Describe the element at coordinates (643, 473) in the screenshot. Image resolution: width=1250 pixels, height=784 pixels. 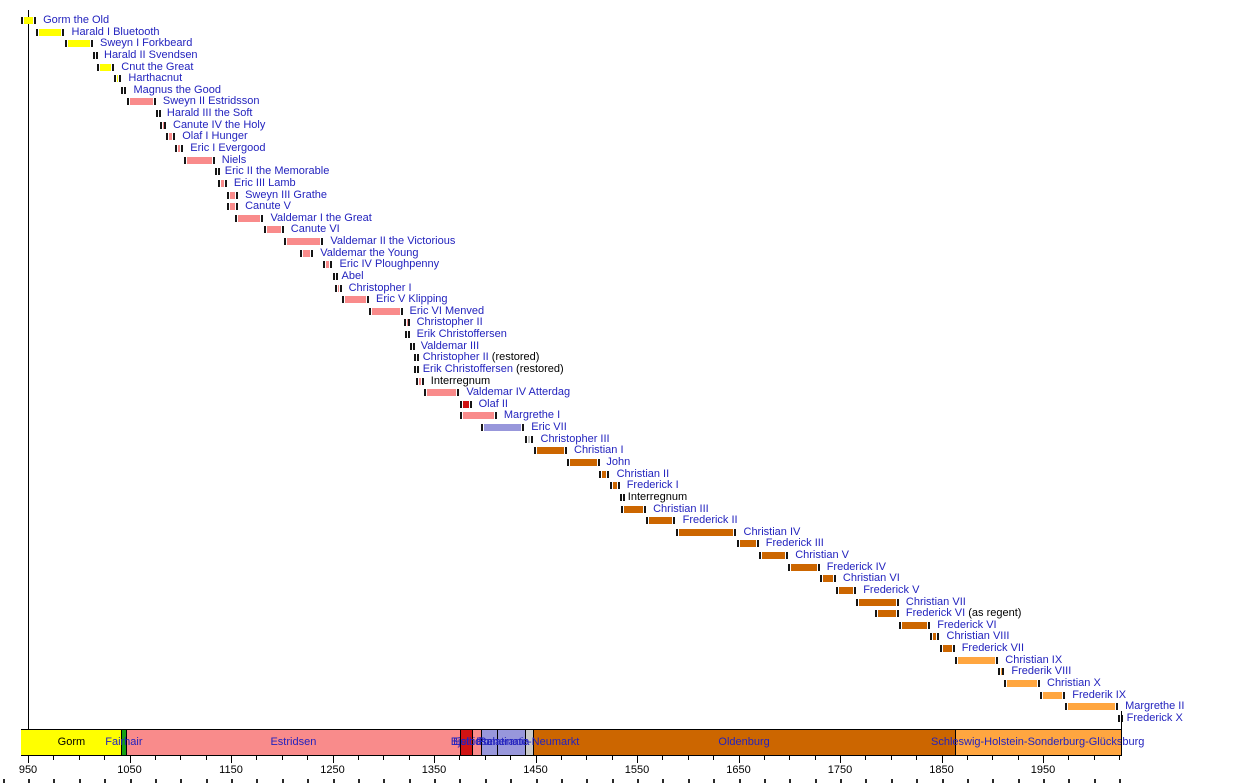
I see `monarch-label: Christian II` at that location.